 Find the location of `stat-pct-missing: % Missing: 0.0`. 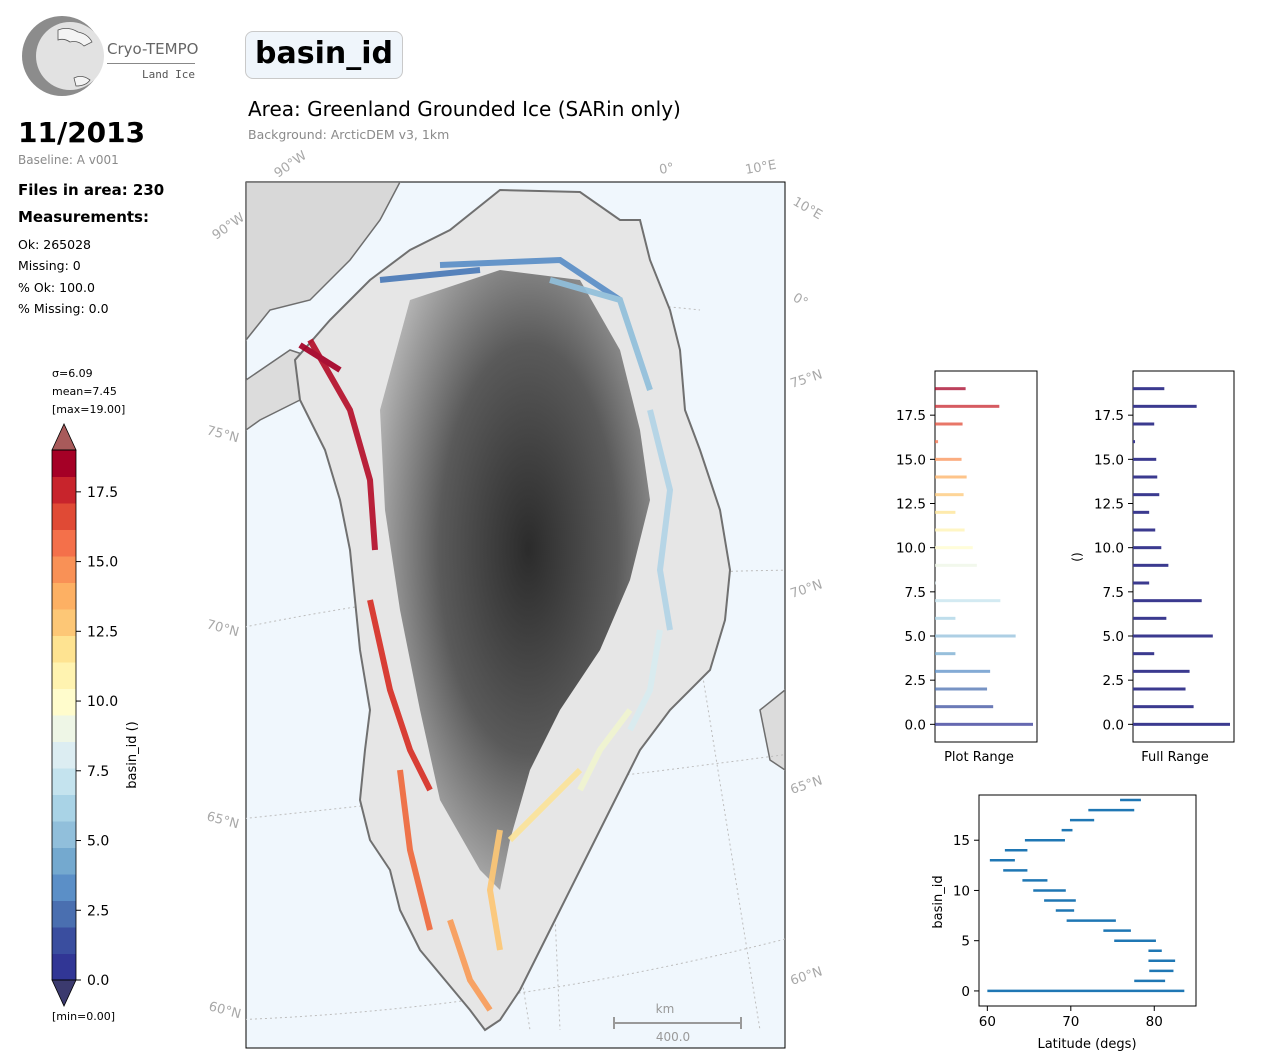

stat-pct-missing: % Missing: 0.0 is located at coordinates (63, 308).